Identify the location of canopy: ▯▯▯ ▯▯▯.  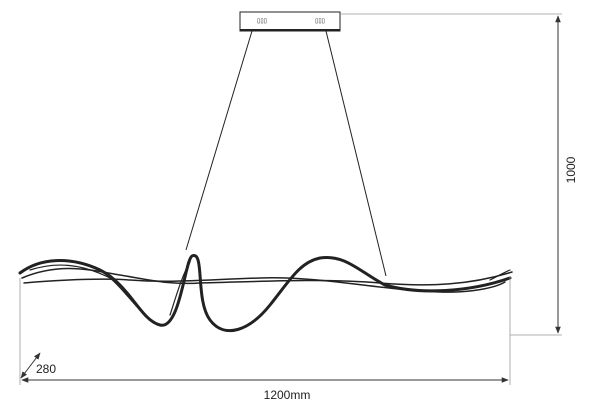
(290, 21).